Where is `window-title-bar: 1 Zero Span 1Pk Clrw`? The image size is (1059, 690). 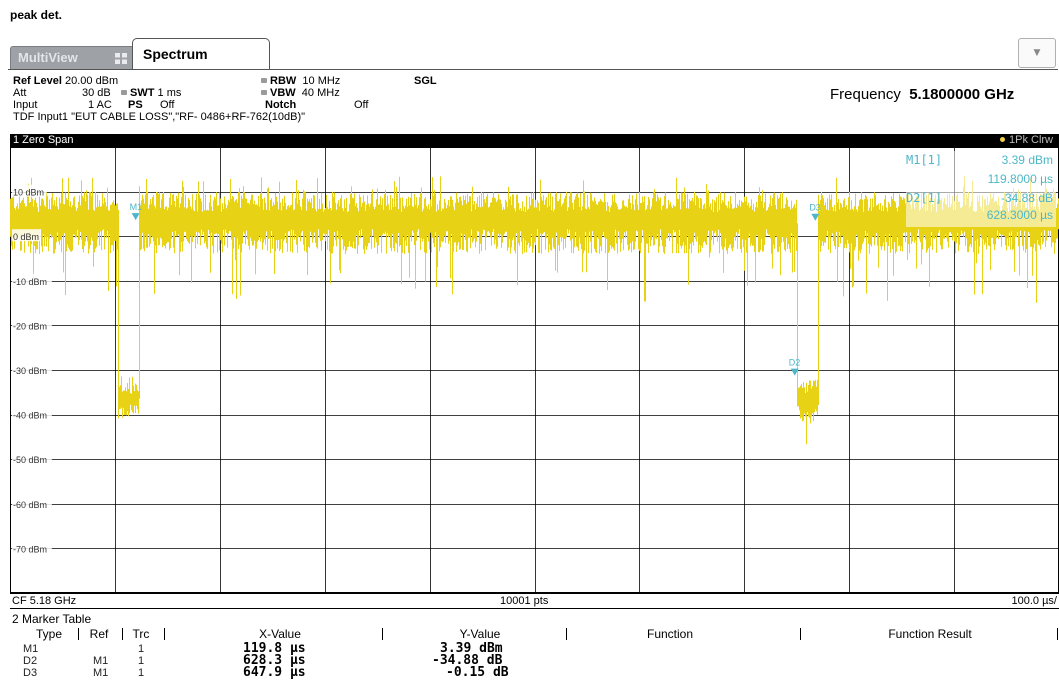 window-title-bar: 1 Zero Span 1Pk Clrw is located at coordinates (534, 140).